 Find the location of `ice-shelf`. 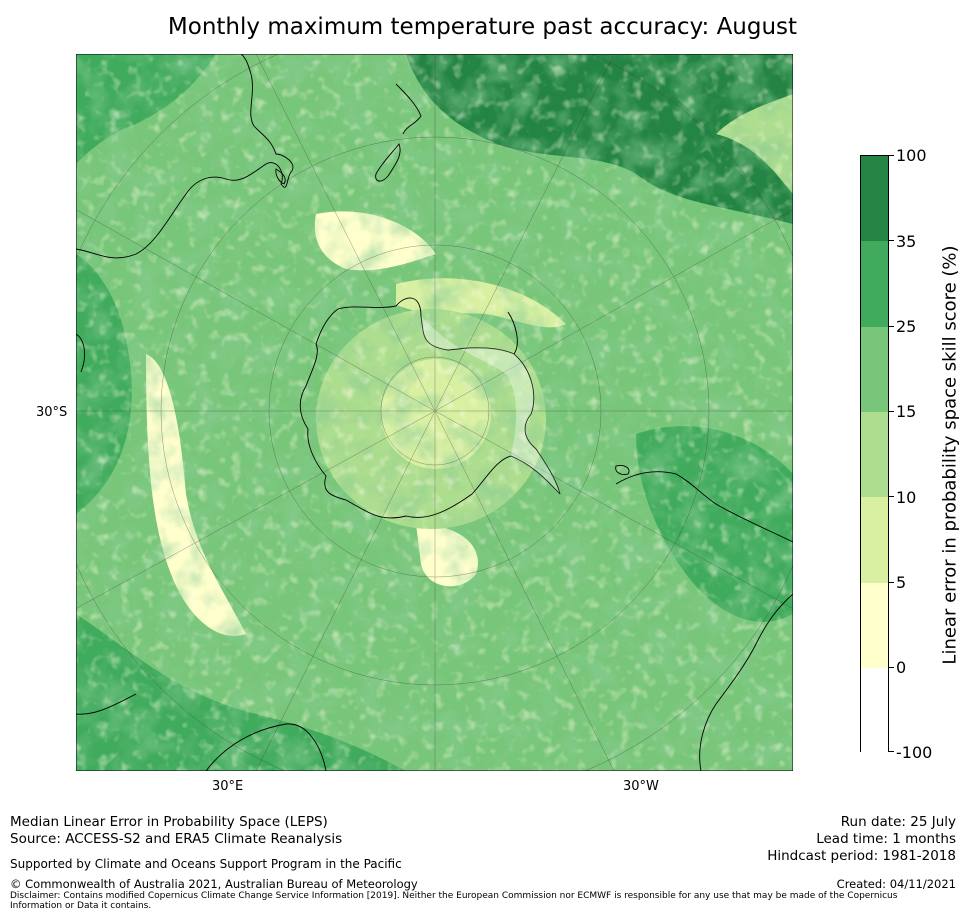

ice-shelf is located at coordinates (490, 405).